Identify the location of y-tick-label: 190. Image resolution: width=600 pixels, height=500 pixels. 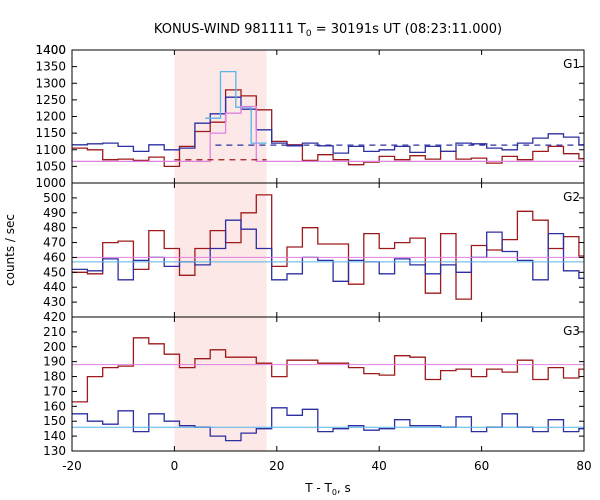
(54, 362).